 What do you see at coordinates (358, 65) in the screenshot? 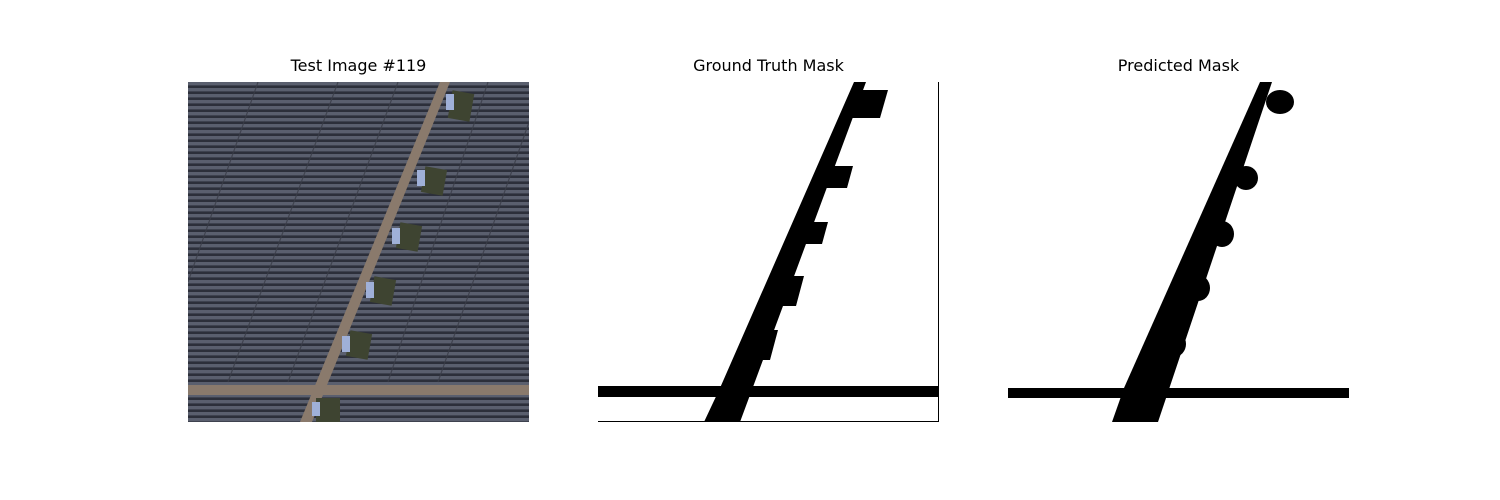
I see `test-image-title: Test Image #119` at bounding box center [358, 65].